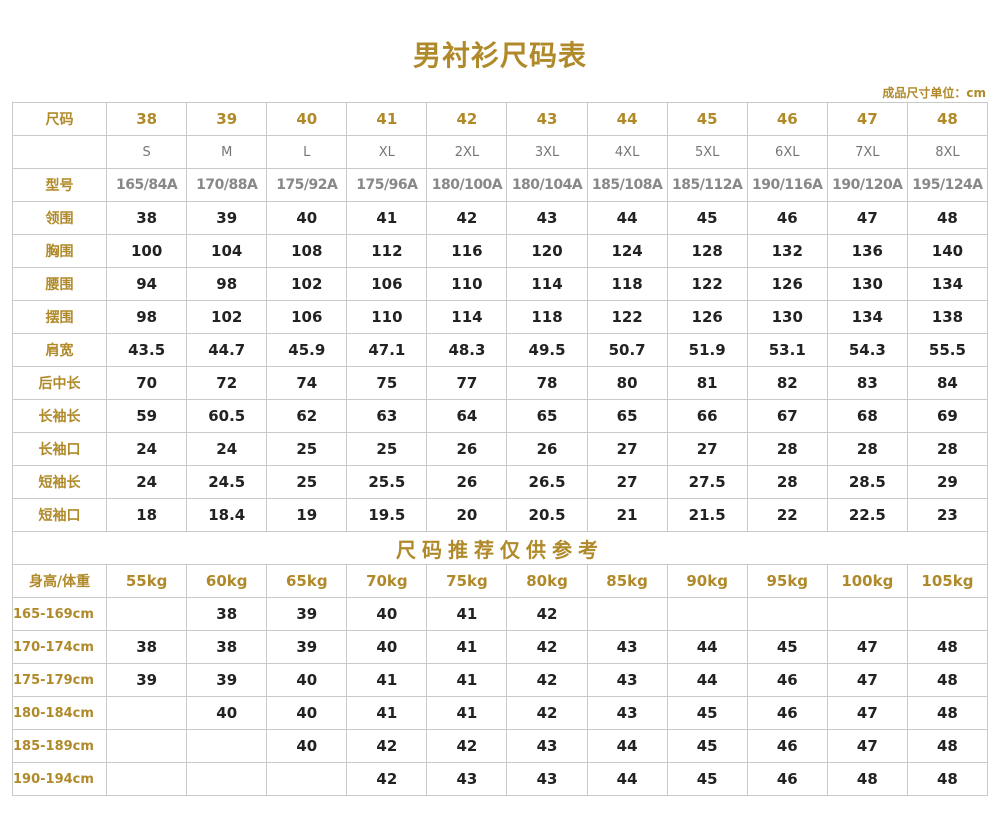  I want to click on row-label: 领围, so click(59, 218).